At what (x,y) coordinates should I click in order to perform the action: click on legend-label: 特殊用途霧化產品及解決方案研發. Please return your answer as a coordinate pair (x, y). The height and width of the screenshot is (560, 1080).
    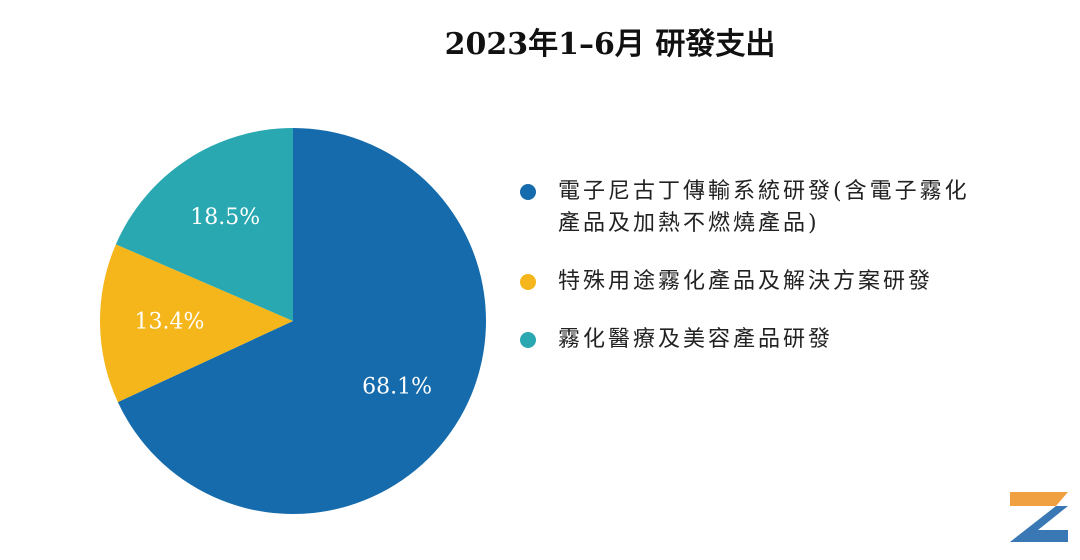
    Looking at the image, I should click on (746, 281).